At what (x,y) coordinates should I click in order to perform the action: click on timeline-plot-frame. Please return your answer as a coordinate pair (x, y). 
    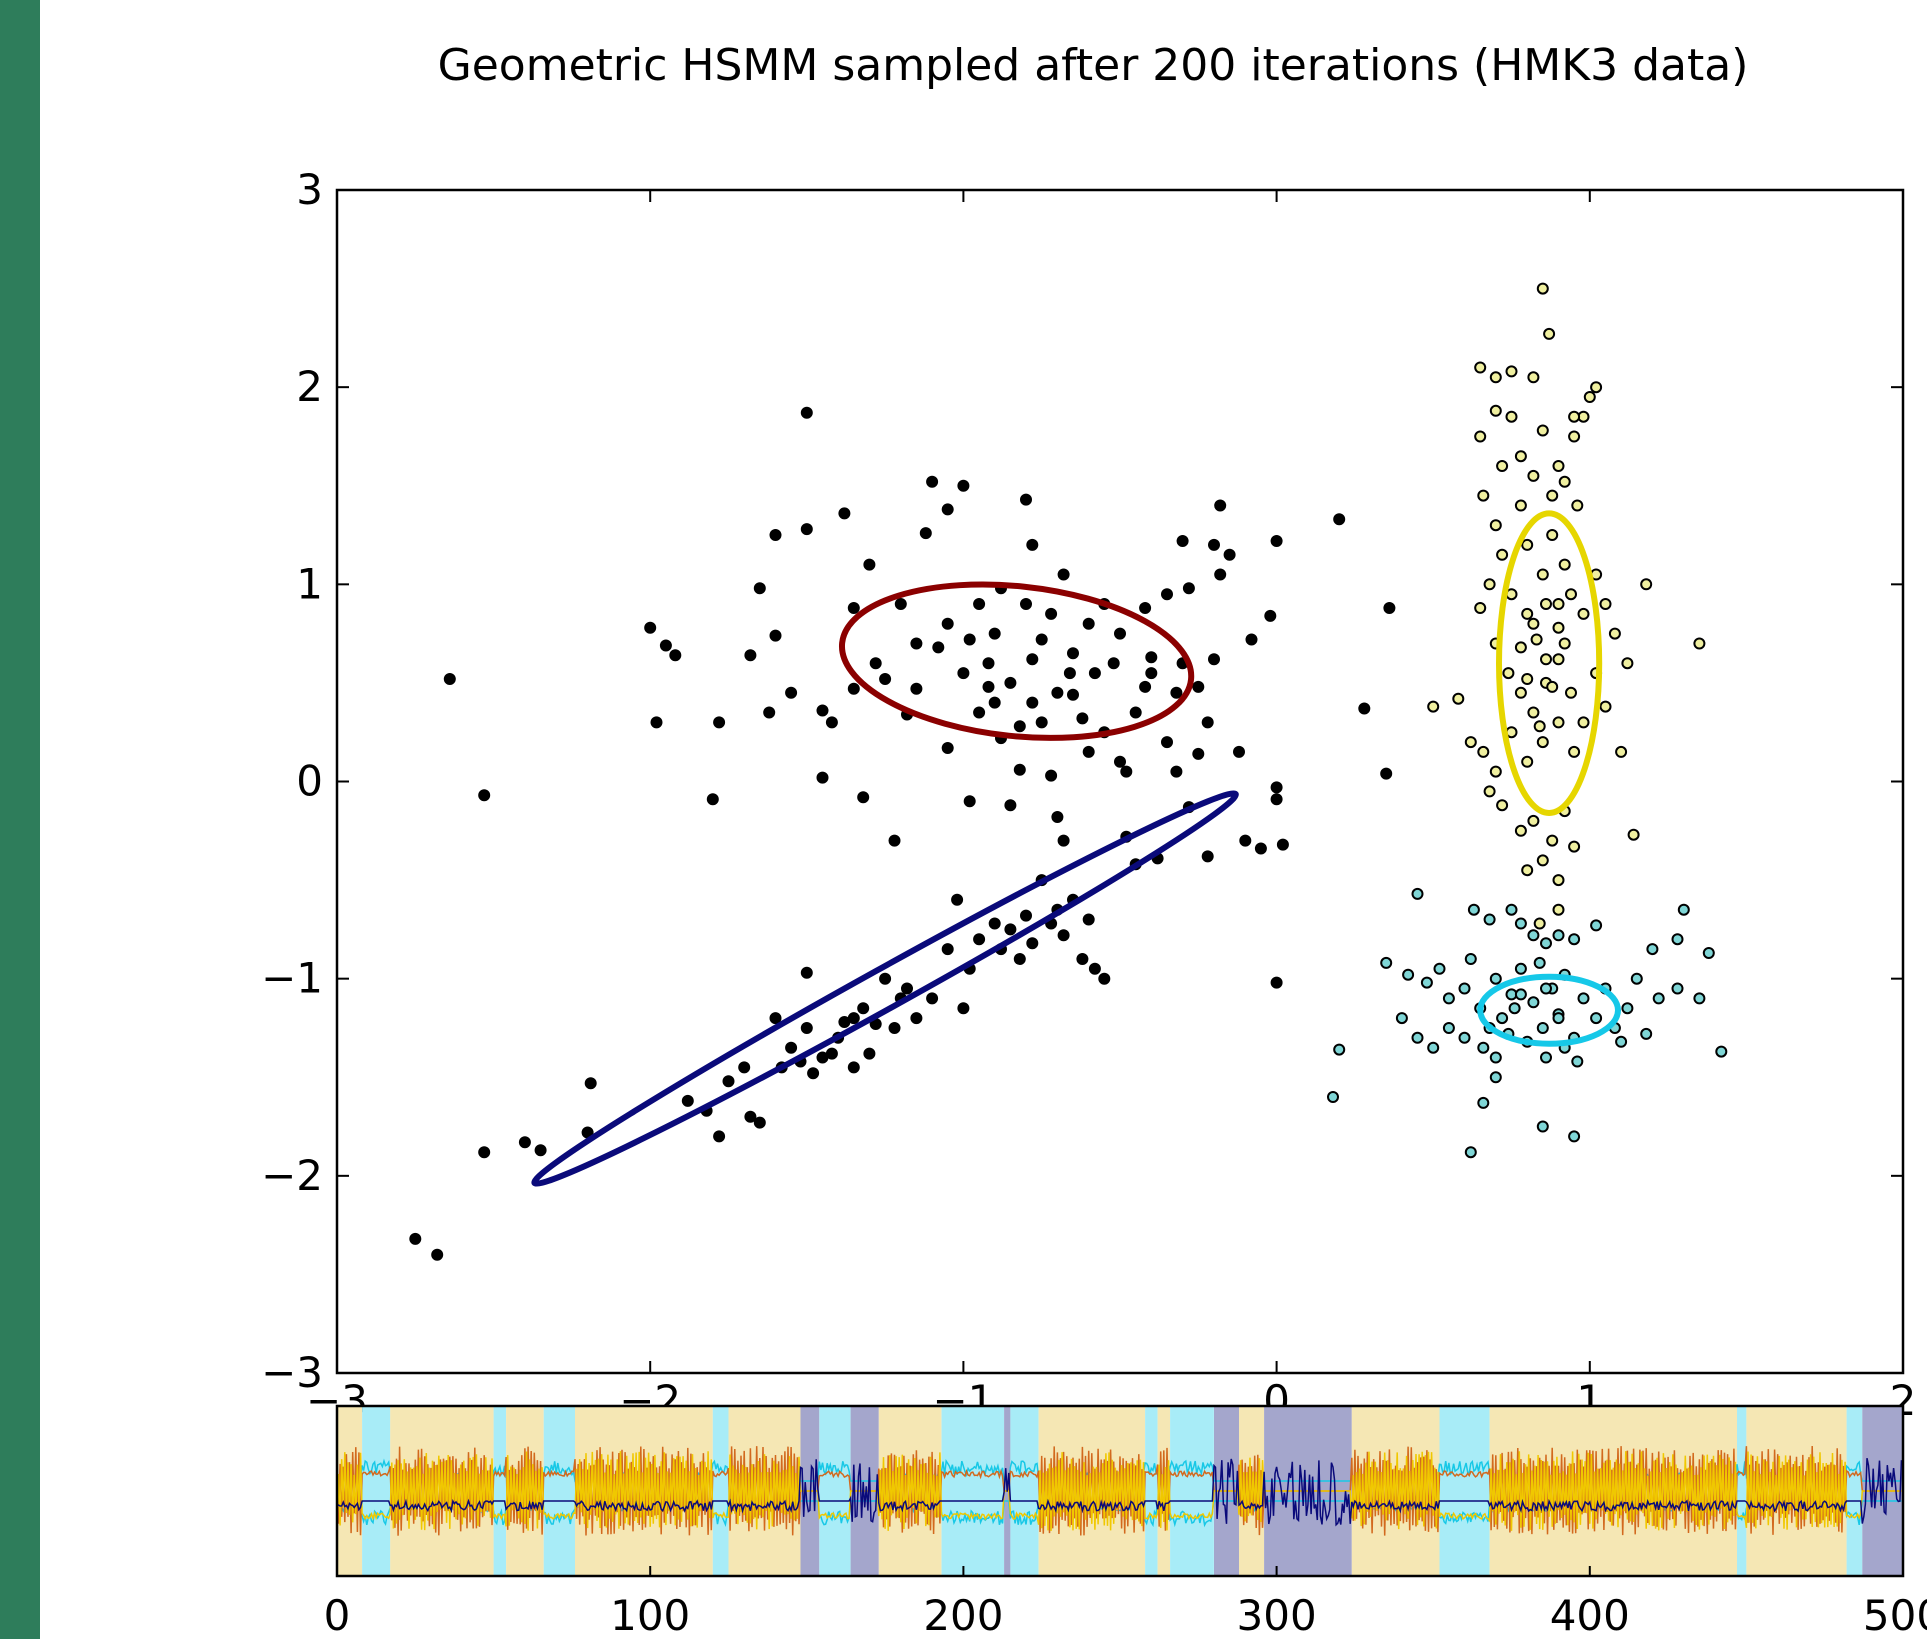
    Looking at the image, I should click on (1120, 1491).